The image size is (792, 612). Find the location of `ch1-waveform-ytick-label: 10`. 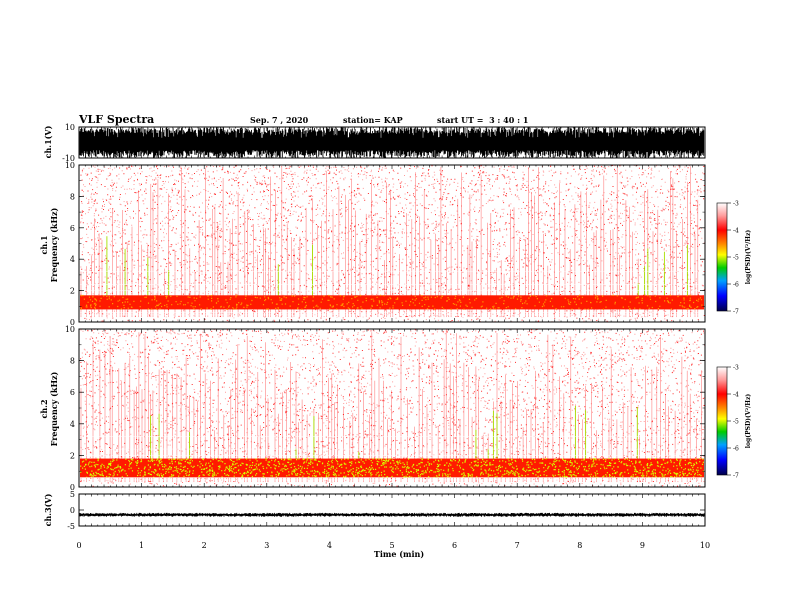

ch1-waveform-ytick-label: 10 is located at coordinates (70, 127).